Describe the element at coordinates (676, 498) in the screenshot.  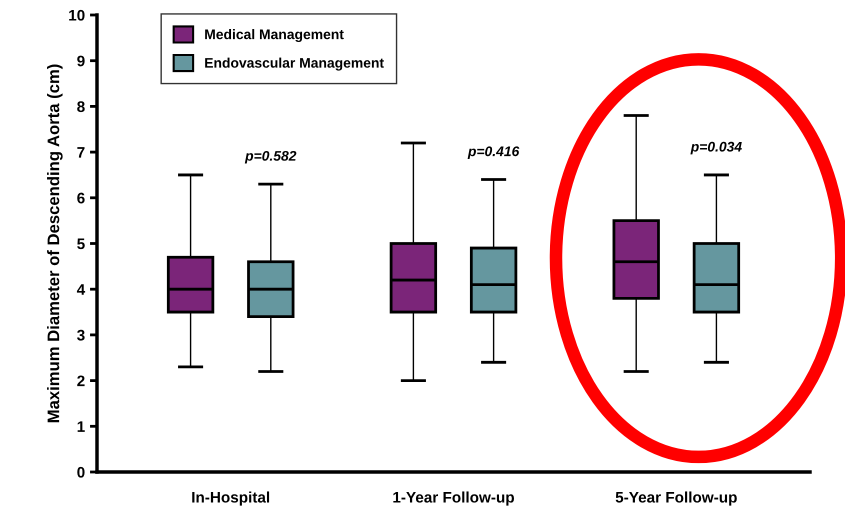
I see `x-tick-label: 5-Year Follow-up` at that location.